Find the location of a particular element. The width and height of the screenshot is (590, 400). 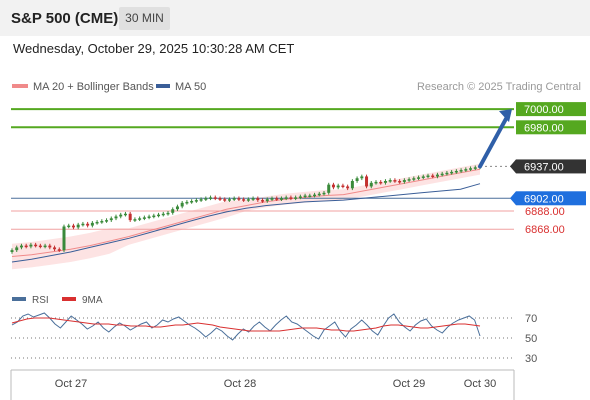

instrument-title: S&P 500 (CME) is located at coordinates (65, 18).